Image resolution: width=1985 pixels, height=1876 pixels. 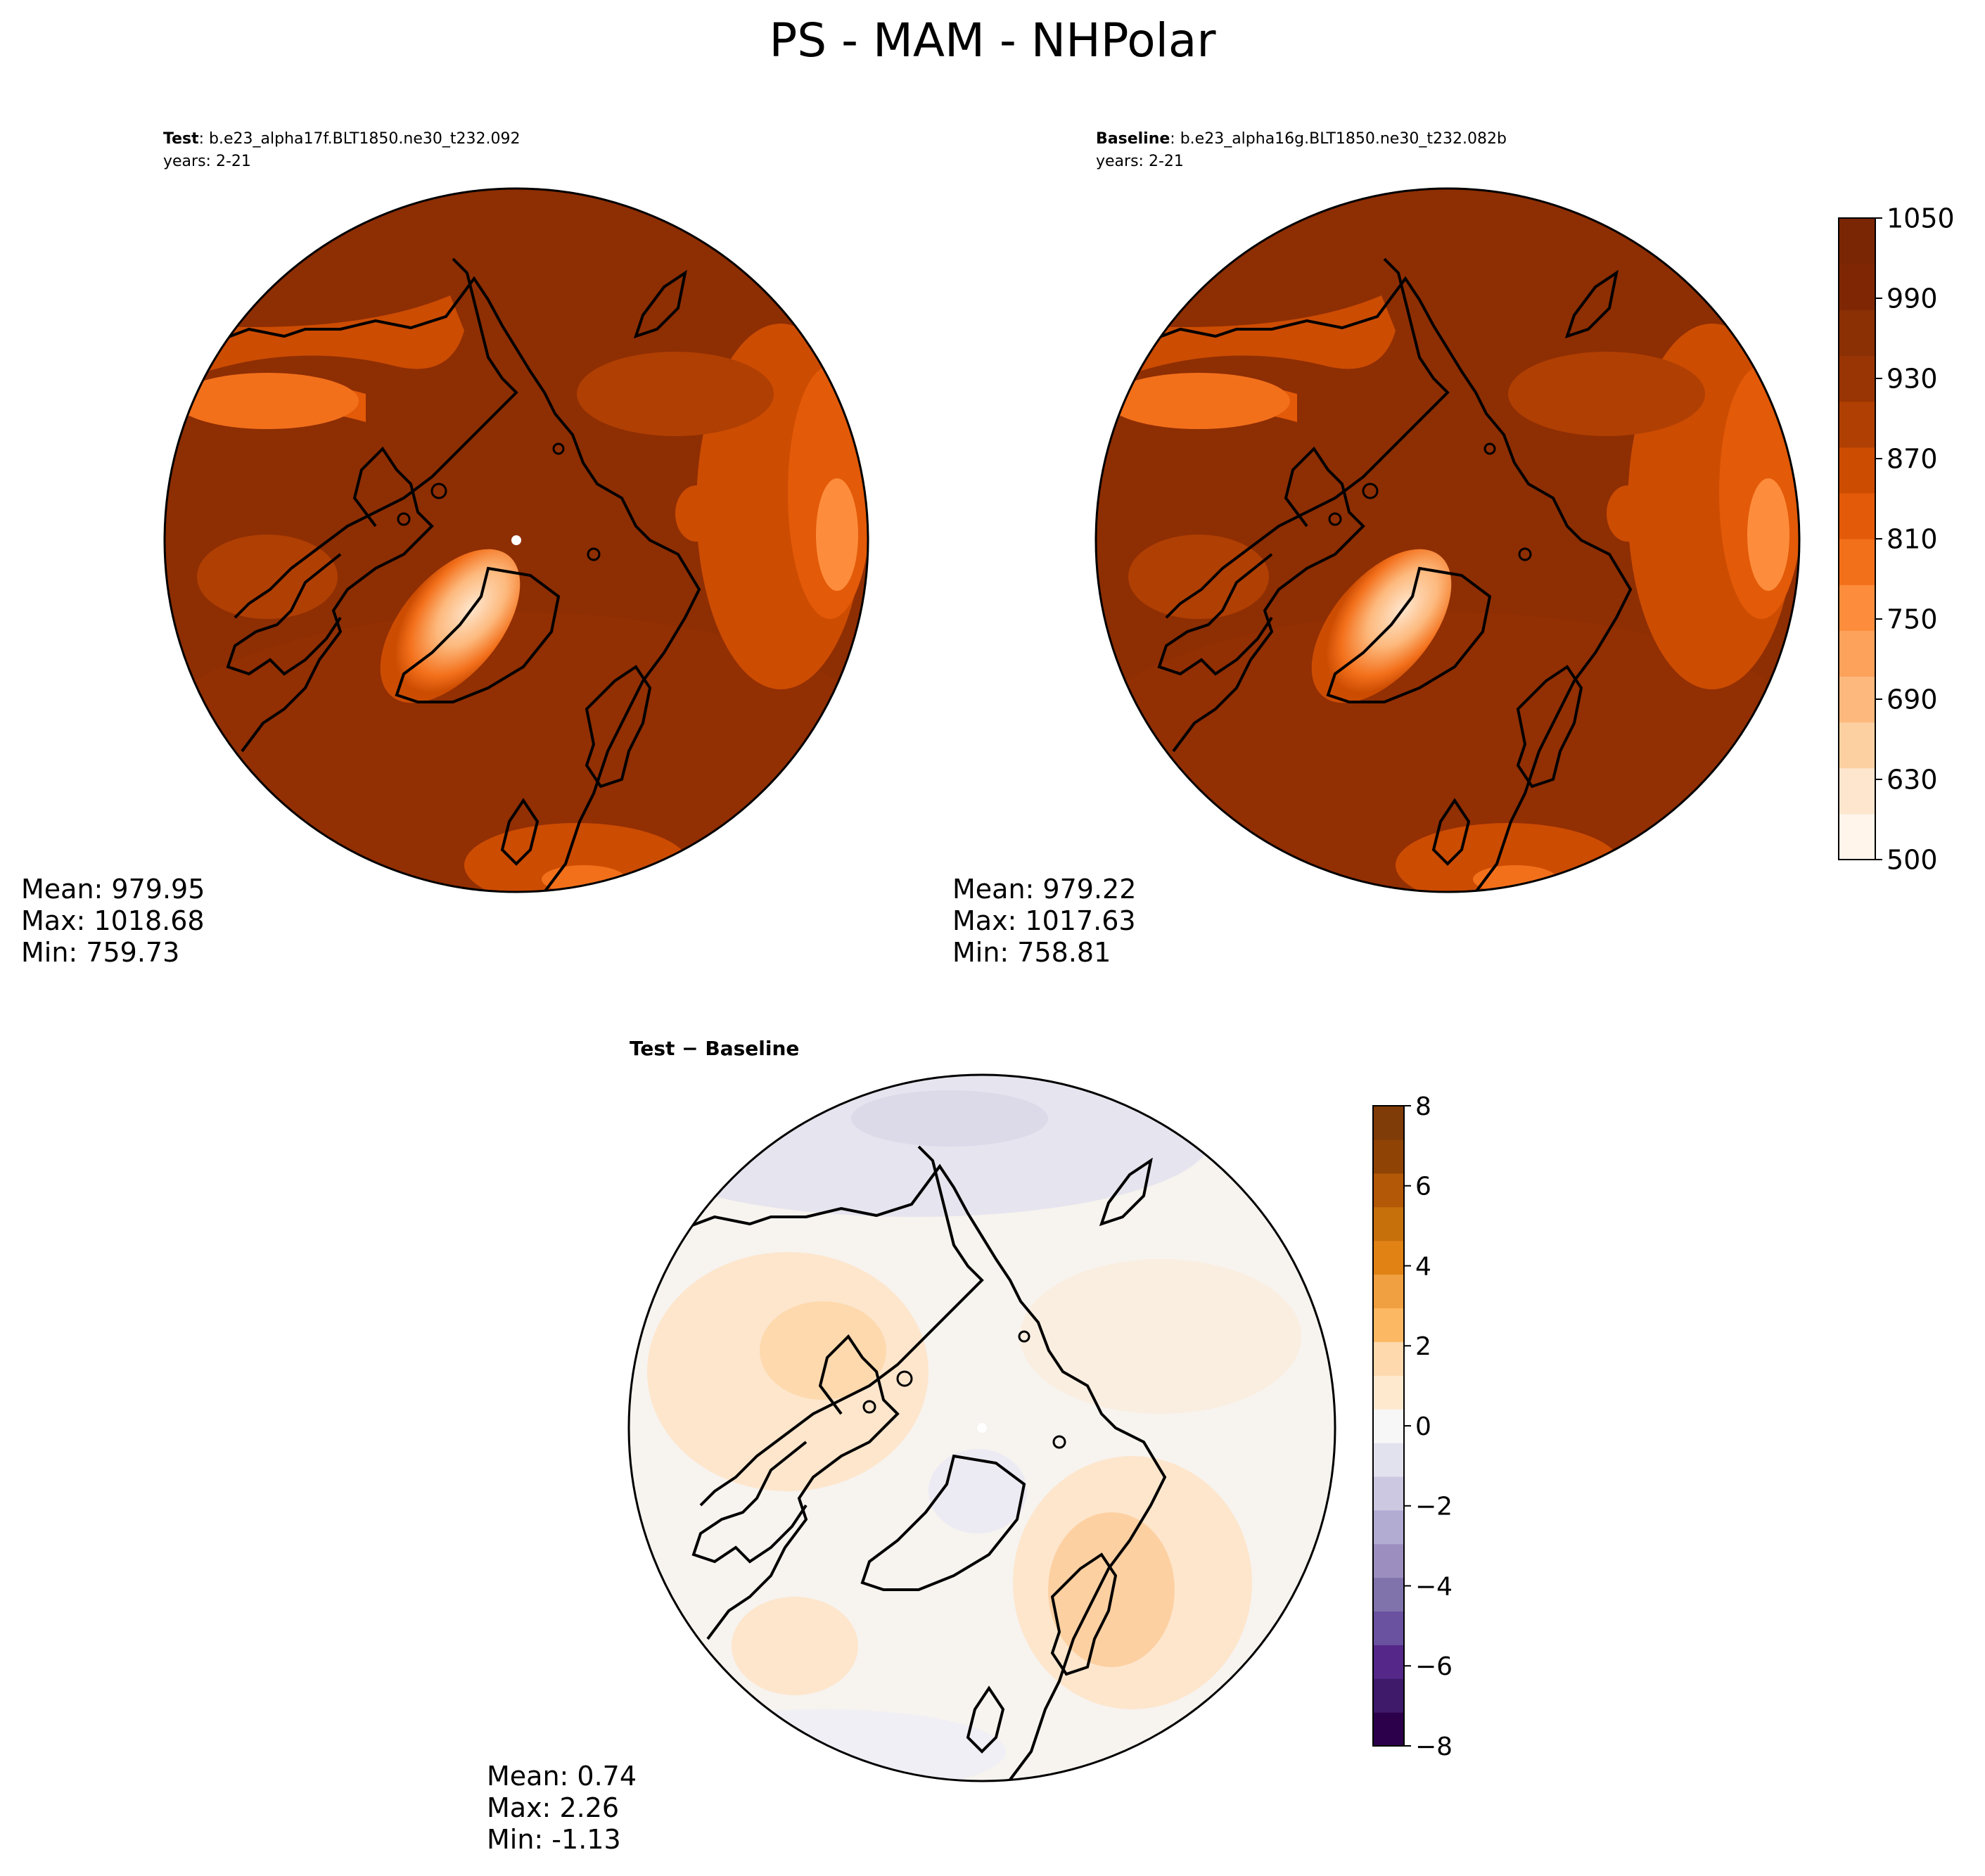 What do you see at coordinates (982, 1428) in the screenshot?
I see `diff-map` at bounding box center [982, 1428].